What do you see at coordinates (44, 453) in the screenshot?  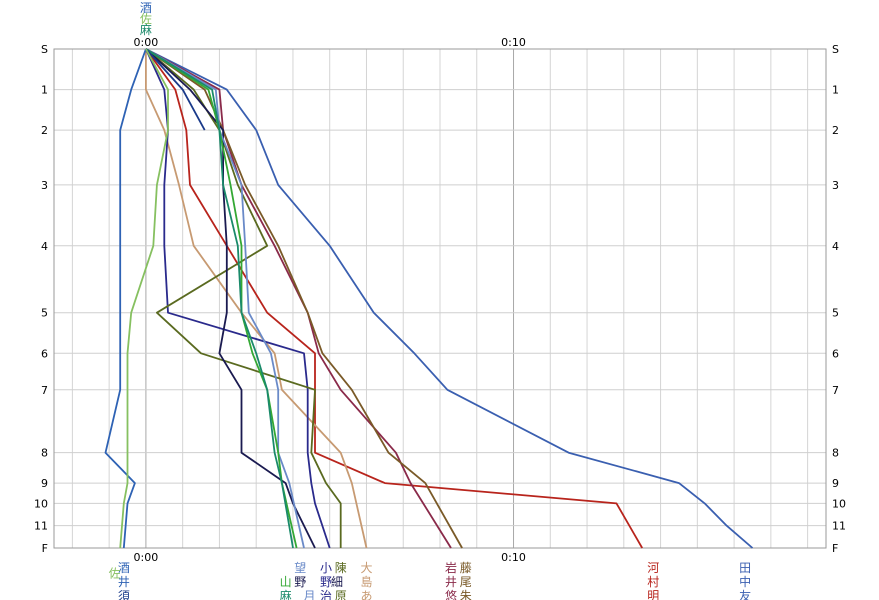 I see `y-tick-label-left: 8` at bounding box center [44, 453].